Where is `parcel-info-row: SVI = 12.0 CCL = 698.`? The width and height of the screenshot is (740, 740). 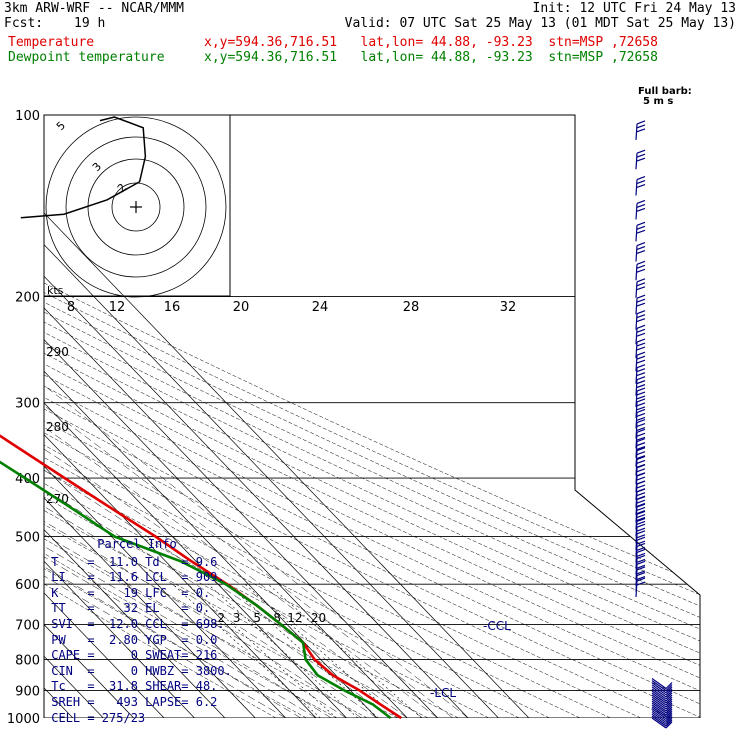
parcel-info-row: SVI = 12.0 CCL = 698. is located at coordinates (134, 623).